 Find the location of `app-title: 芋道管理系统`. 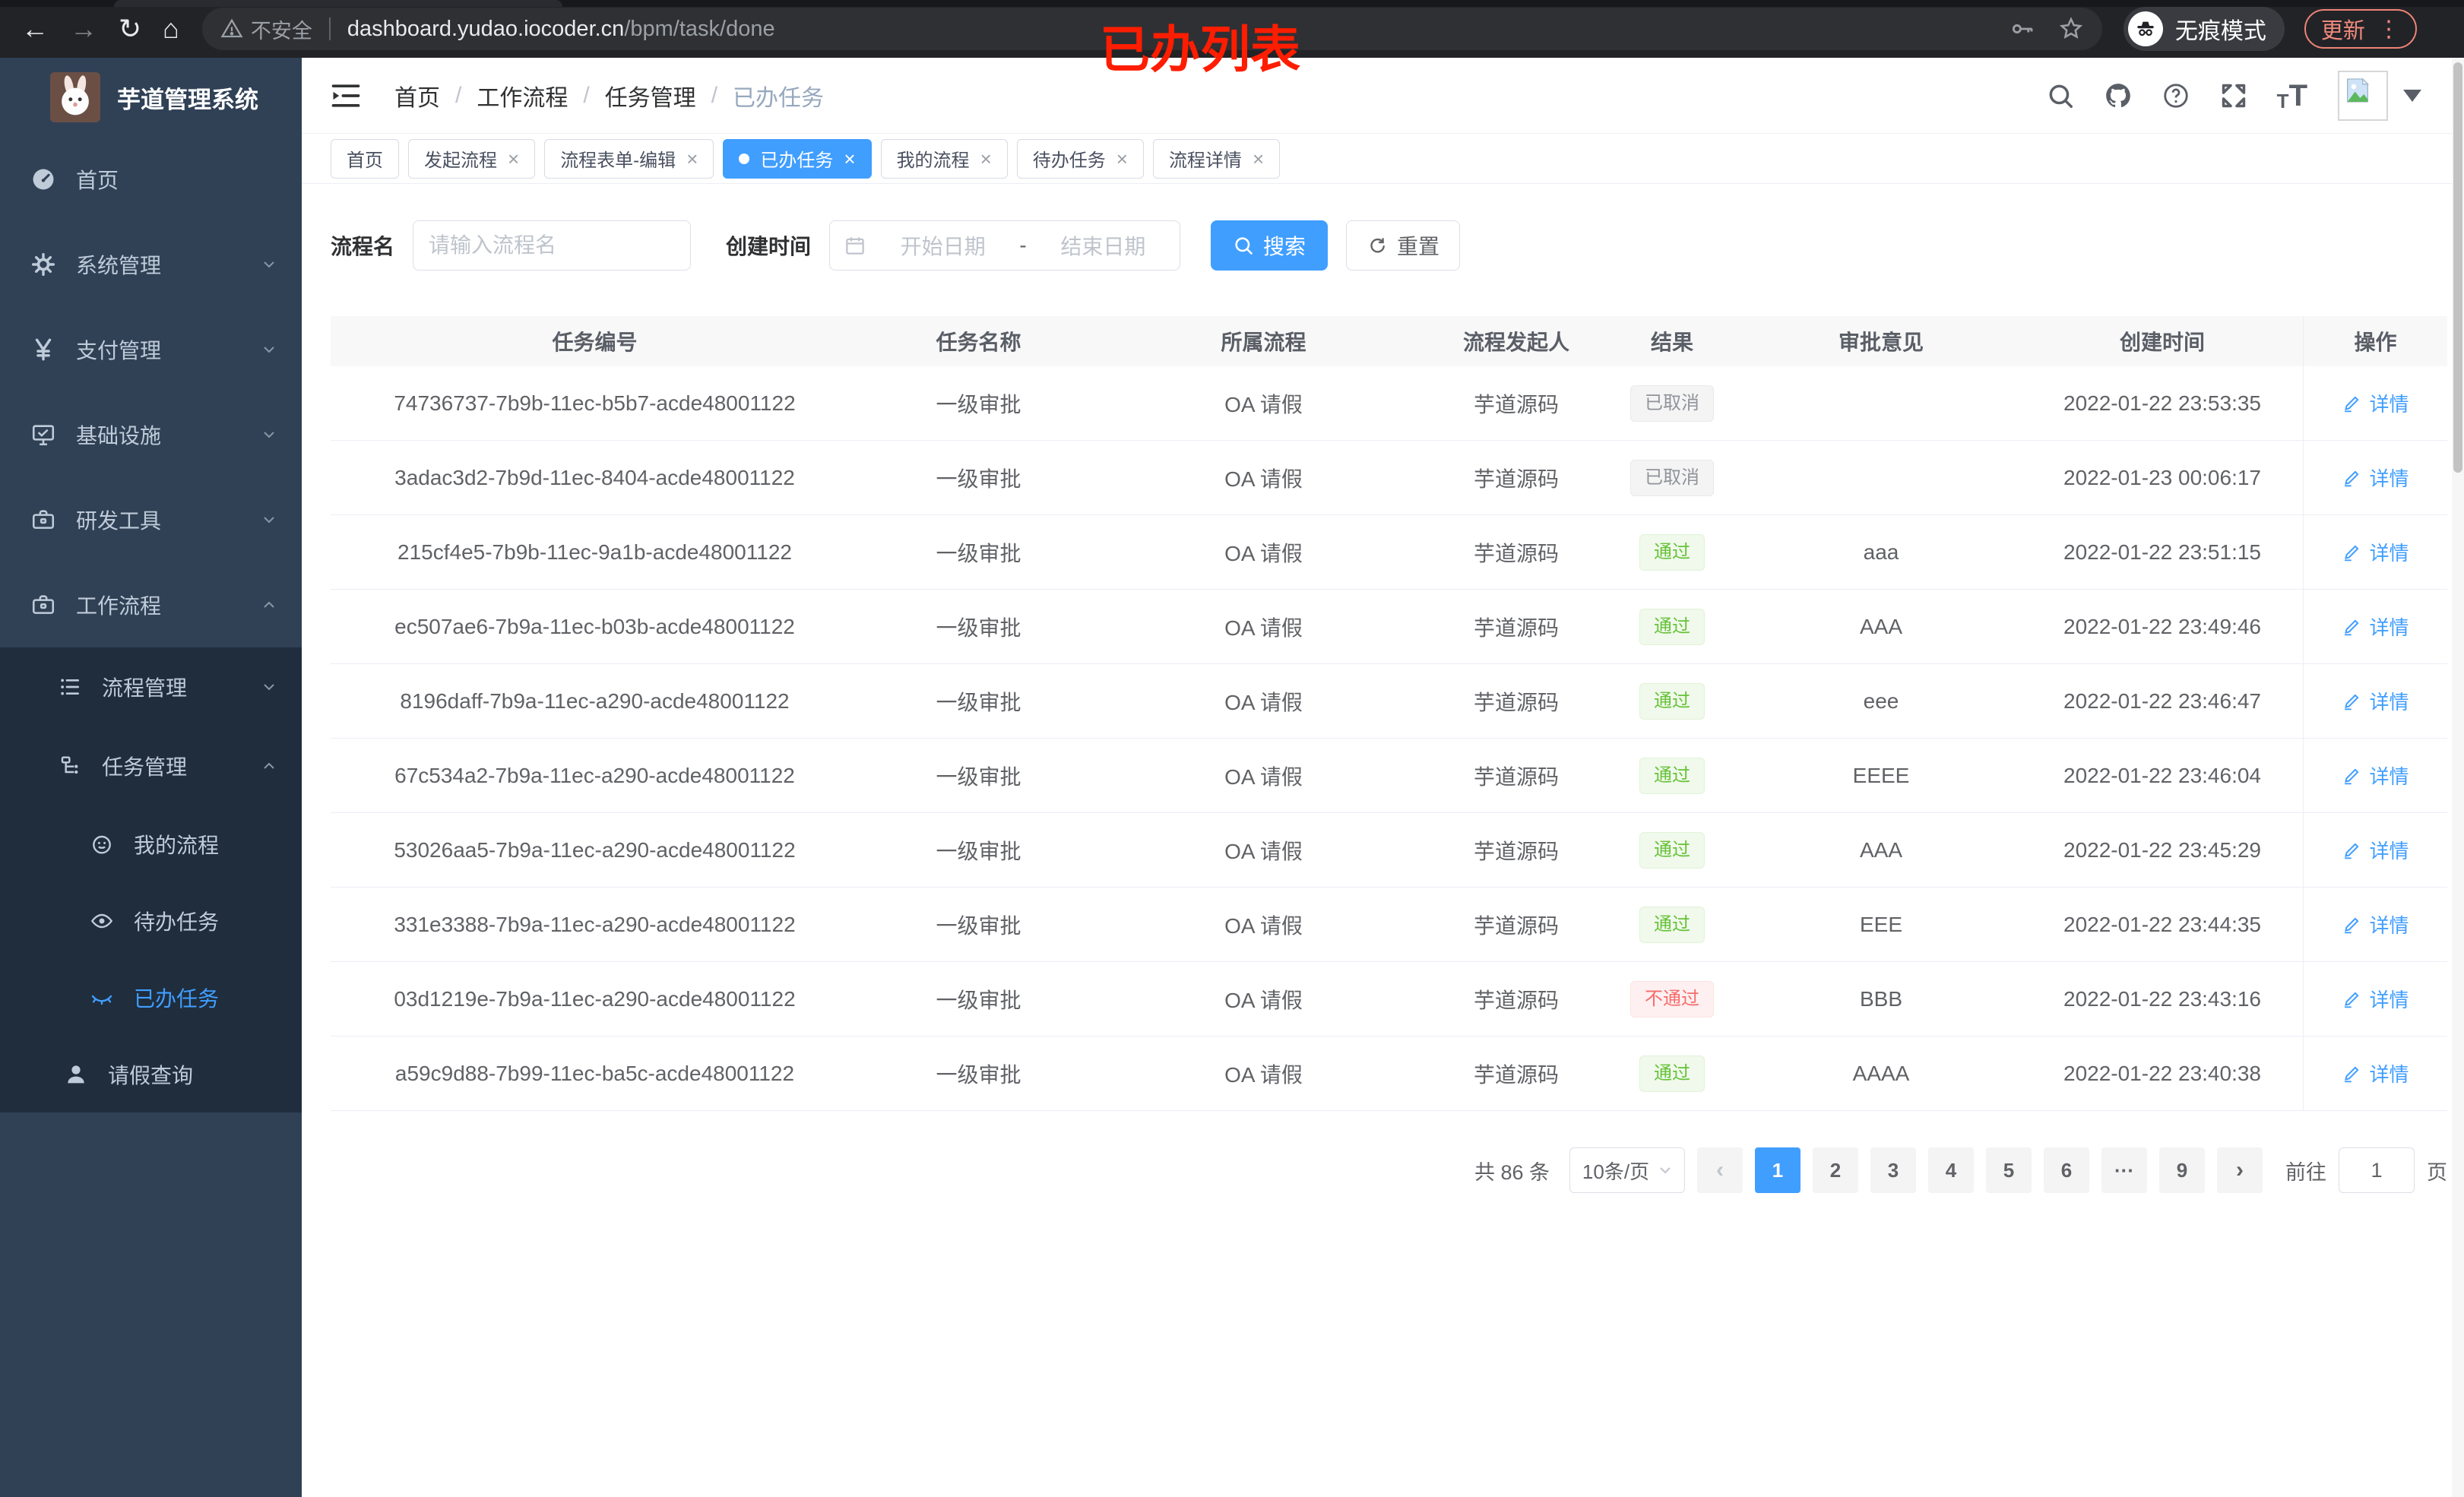

app-title: 芋道管理系统 is located at coordinates (187, 99).